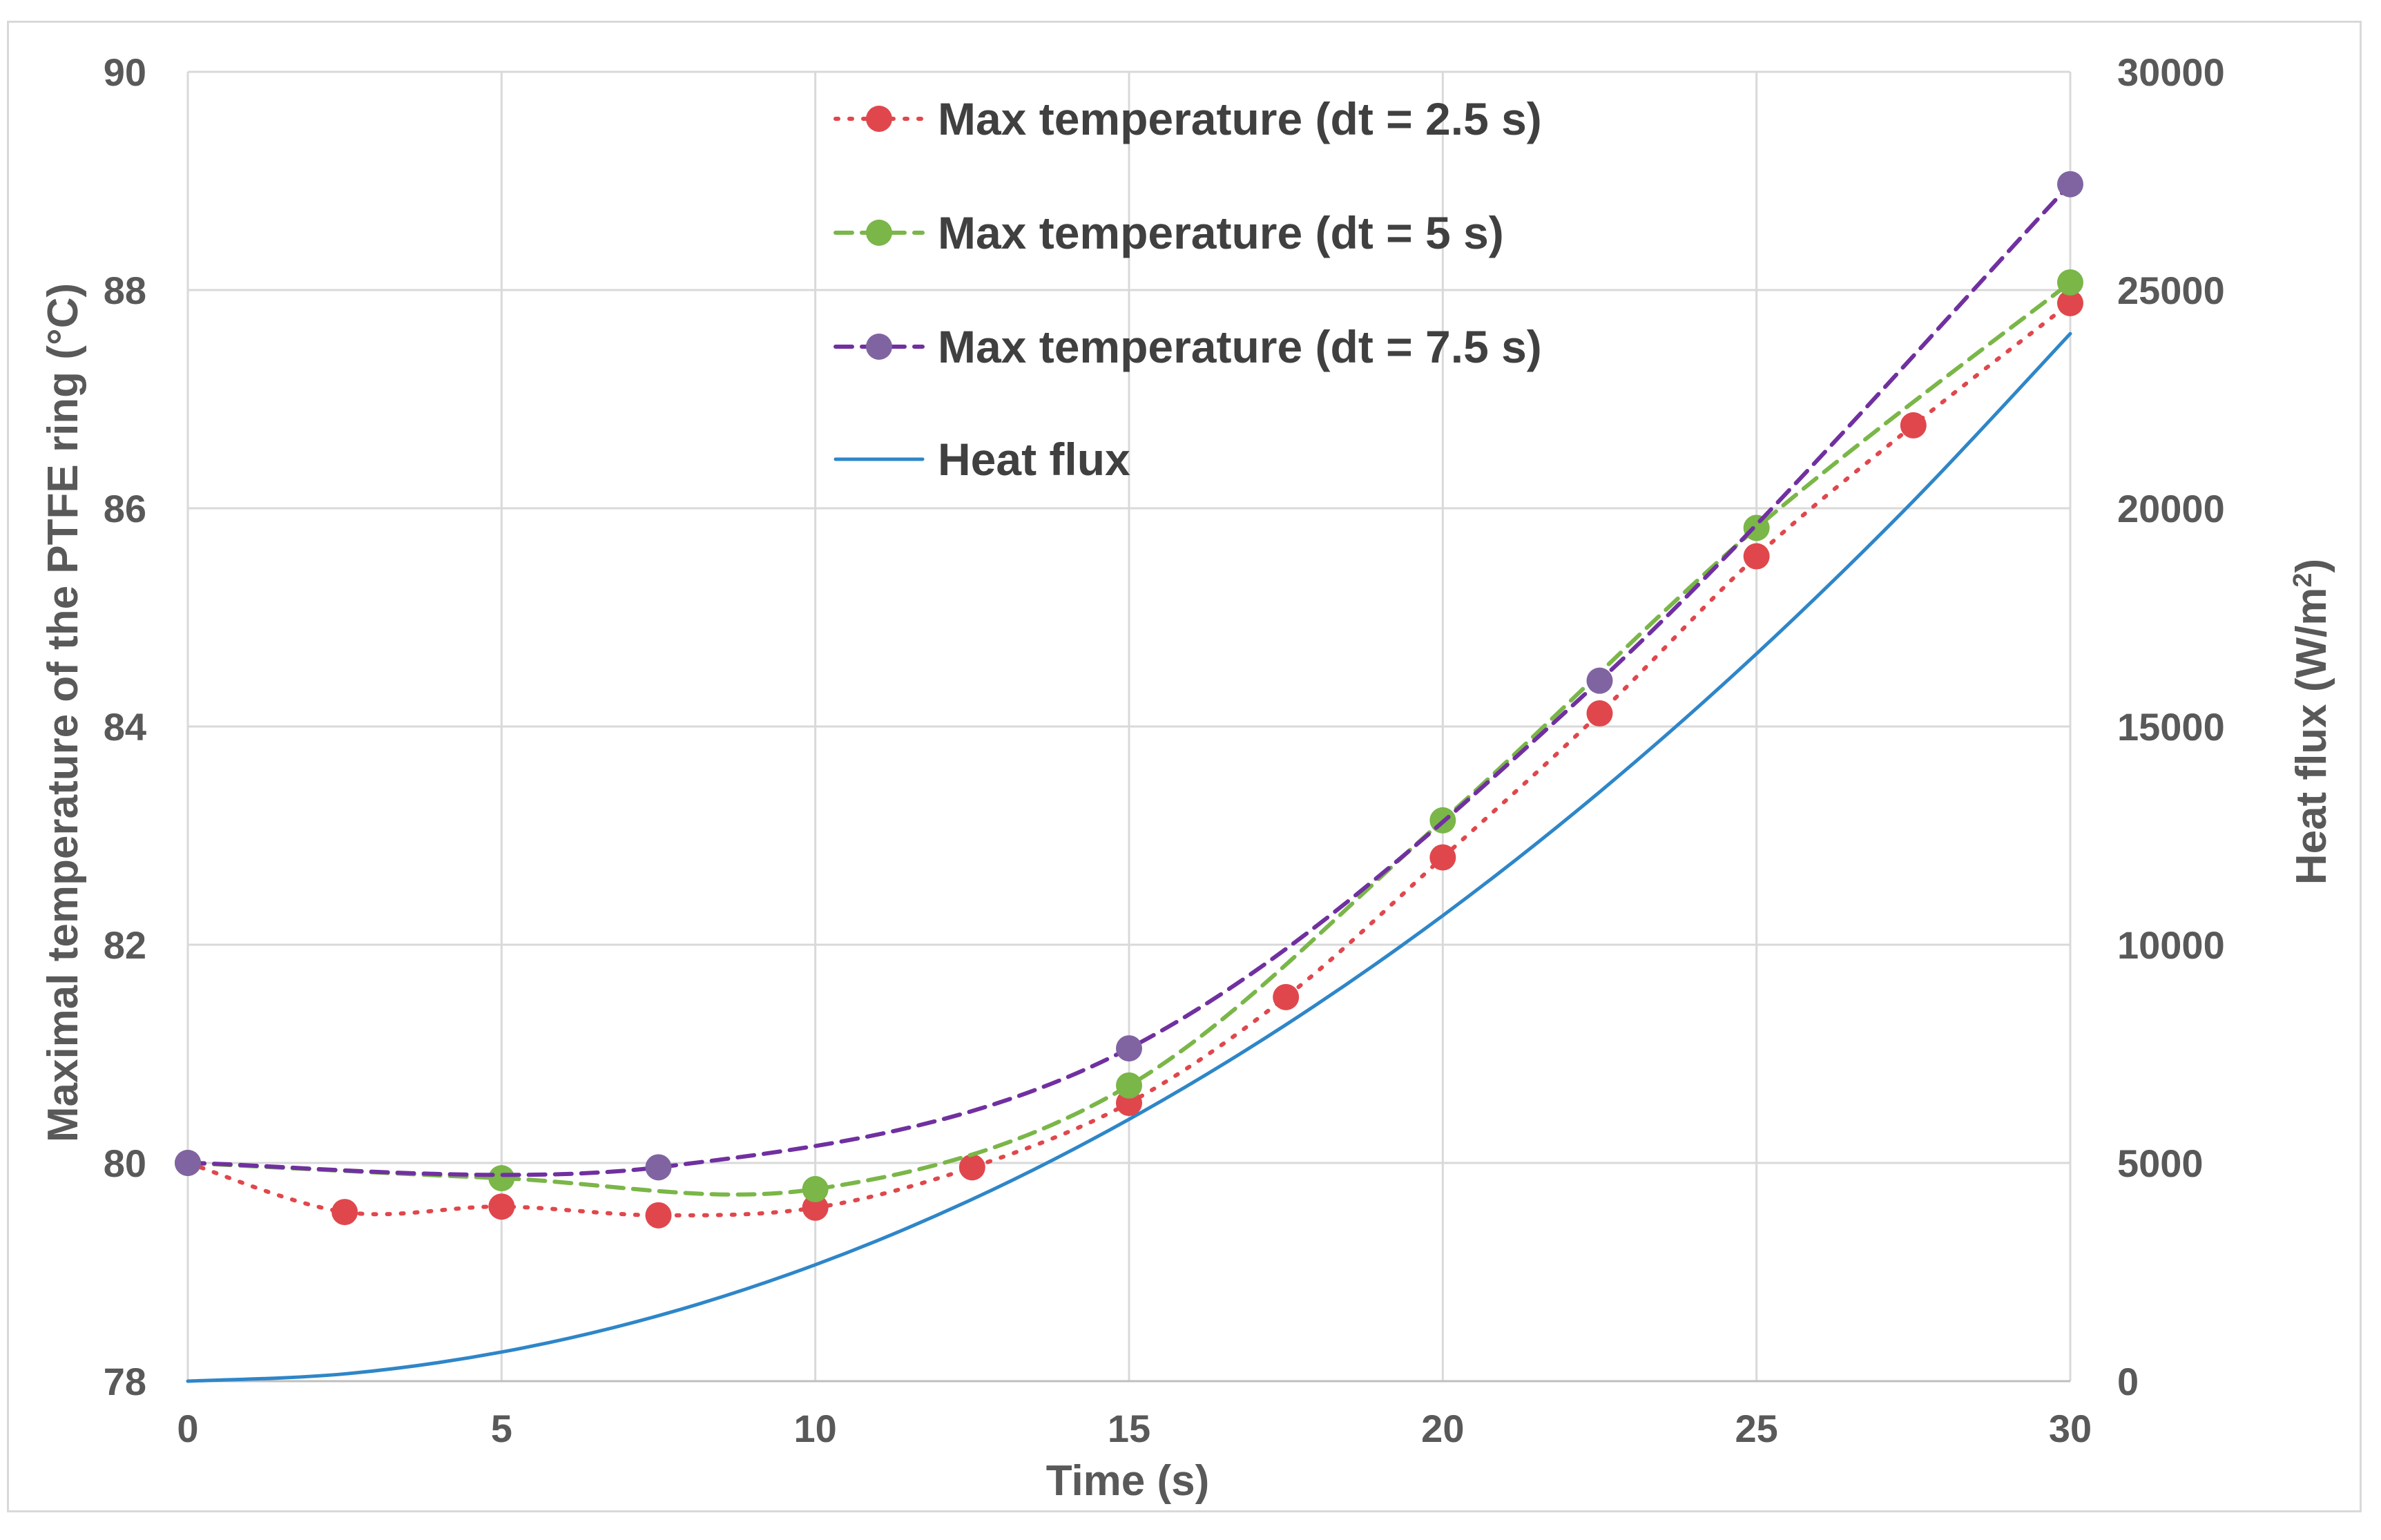 This screenshot has height=1540, width=2381. What do you see at coordinates (2171, 290) in the screenshot?
I see `y-right-tick-label: 25000` at bounding box center [2171, 290].